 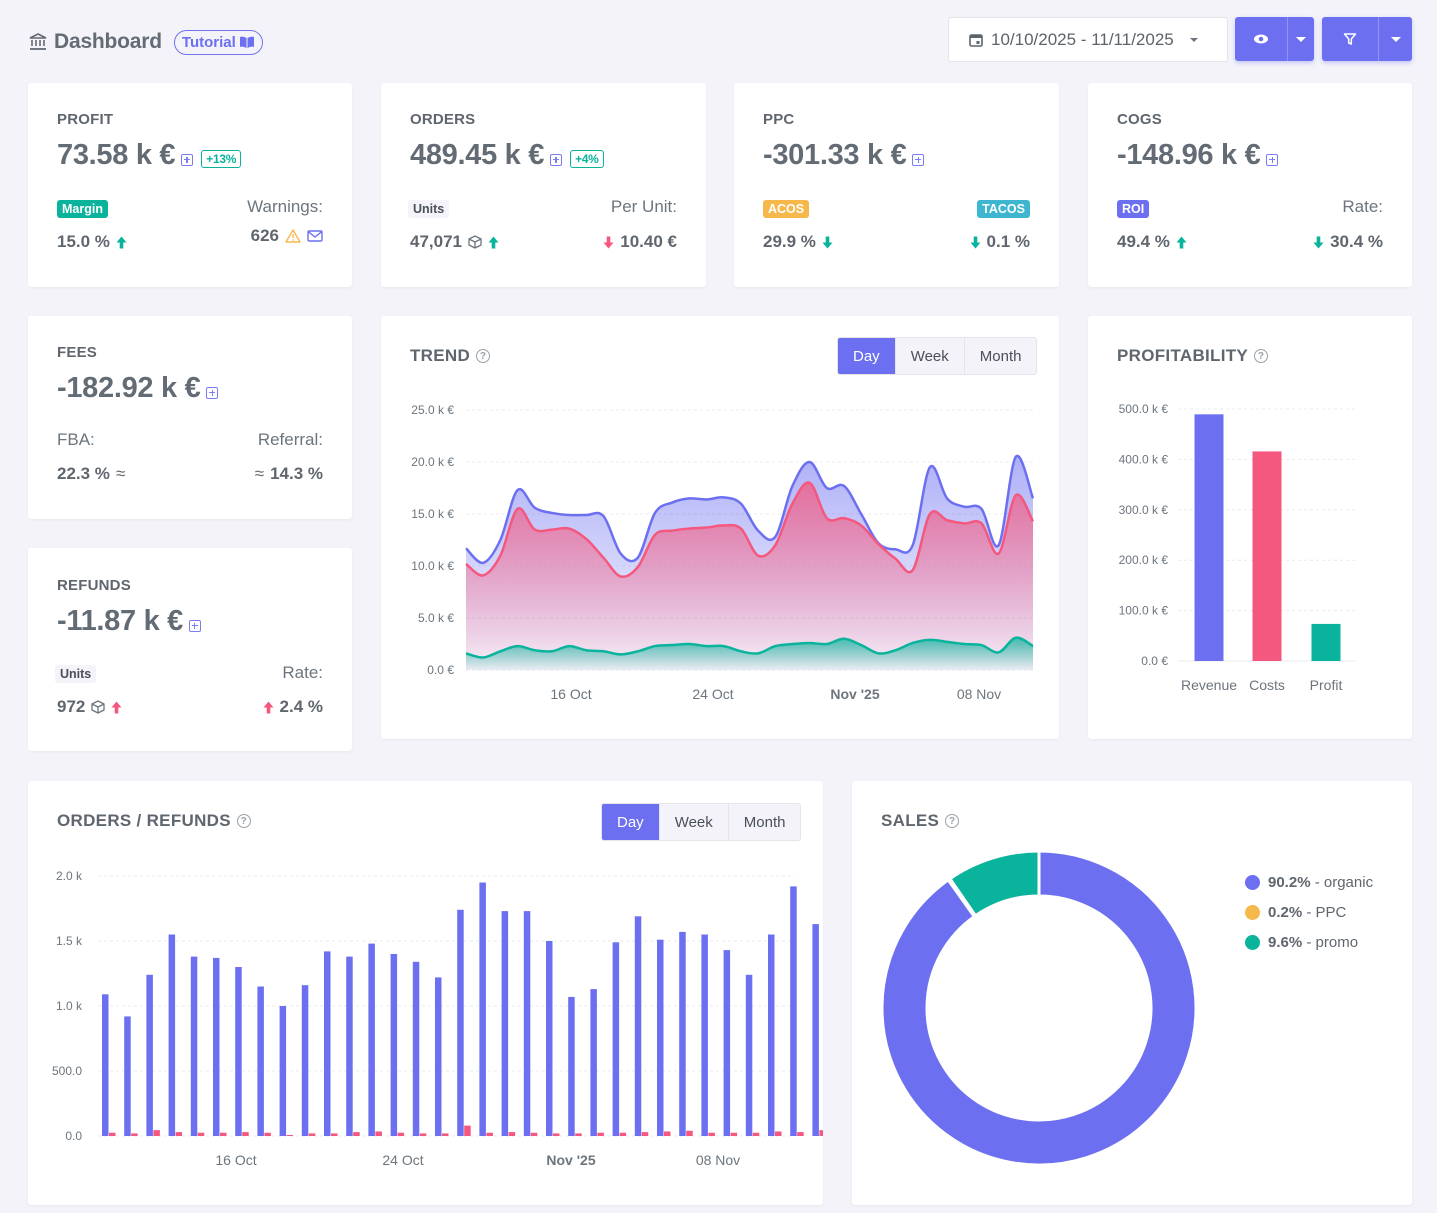 I want to click on acos-badge: ACOS, so click(x=786, y=209).